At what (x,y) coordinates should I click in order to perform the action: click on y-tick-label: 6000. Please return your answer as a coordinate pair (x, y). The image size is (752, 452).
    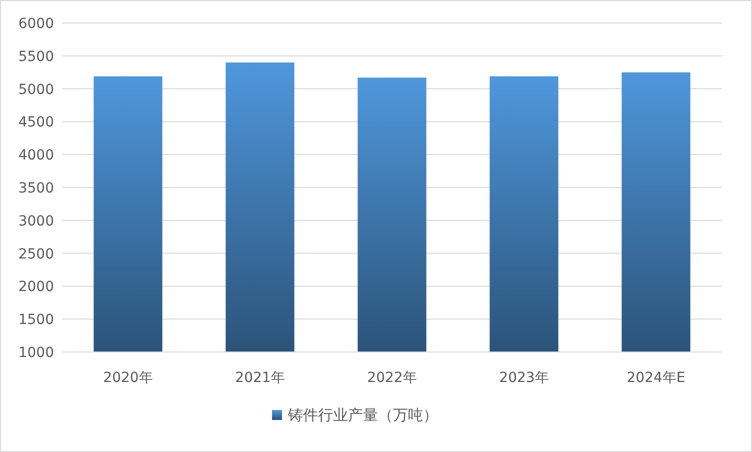
    Looking at the image, I should click on (36, 24).